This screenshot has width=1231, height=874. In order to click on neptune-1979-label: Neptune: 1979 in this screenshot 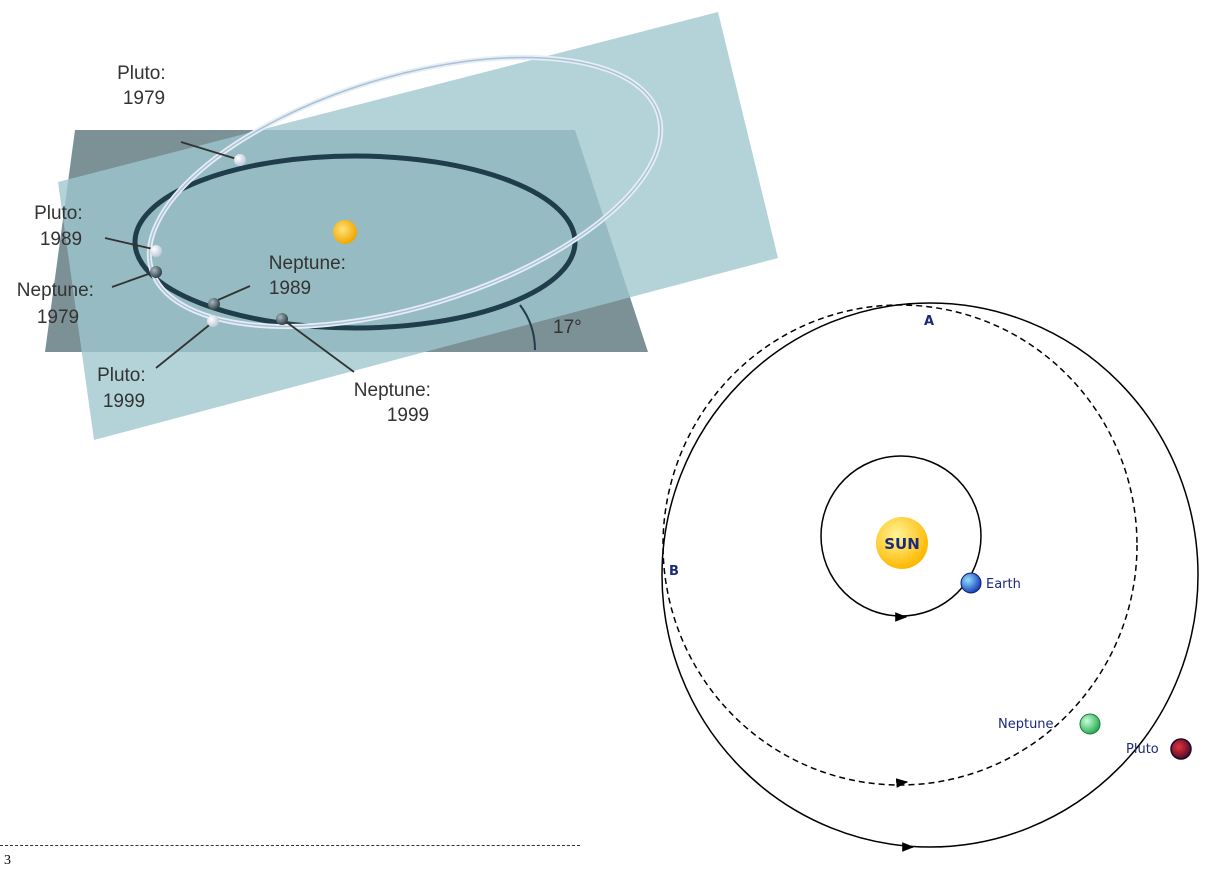, I will do `click(58, 304)`.